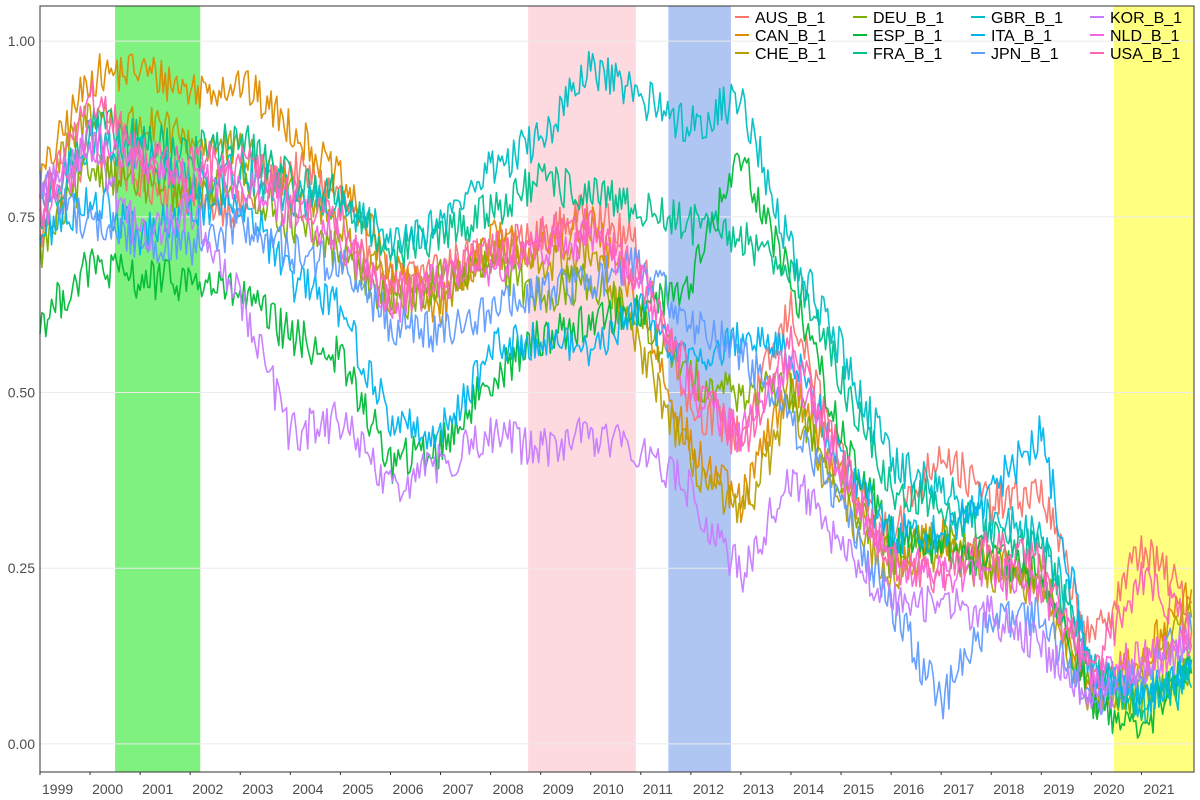 The image size is (1200, 800). What do you see at coordinates (907, 54) in the screenshot?
I see `legend-label: FRA_B_1` at bounding box center [907, 54].